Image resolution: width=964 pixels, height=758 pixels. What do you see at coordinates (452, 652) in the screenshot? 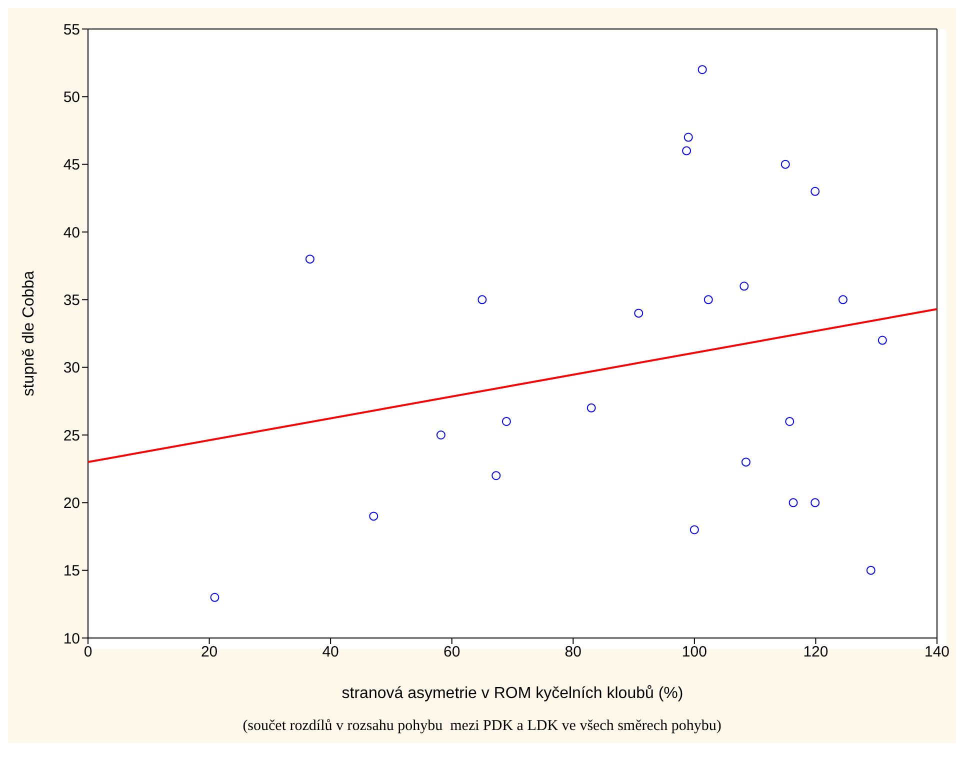
I see `x-tick-label: 60` at bounding box center [452, 652].